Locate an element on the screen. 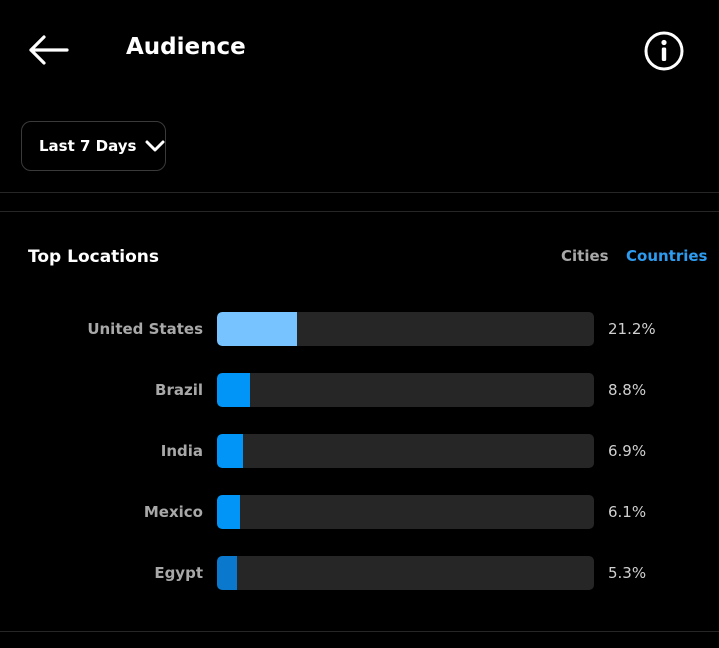 Image resolution: width=719 pixels, height=648 pixels. location-row: Egypt 5.3% is located at coordinates (359, 573).